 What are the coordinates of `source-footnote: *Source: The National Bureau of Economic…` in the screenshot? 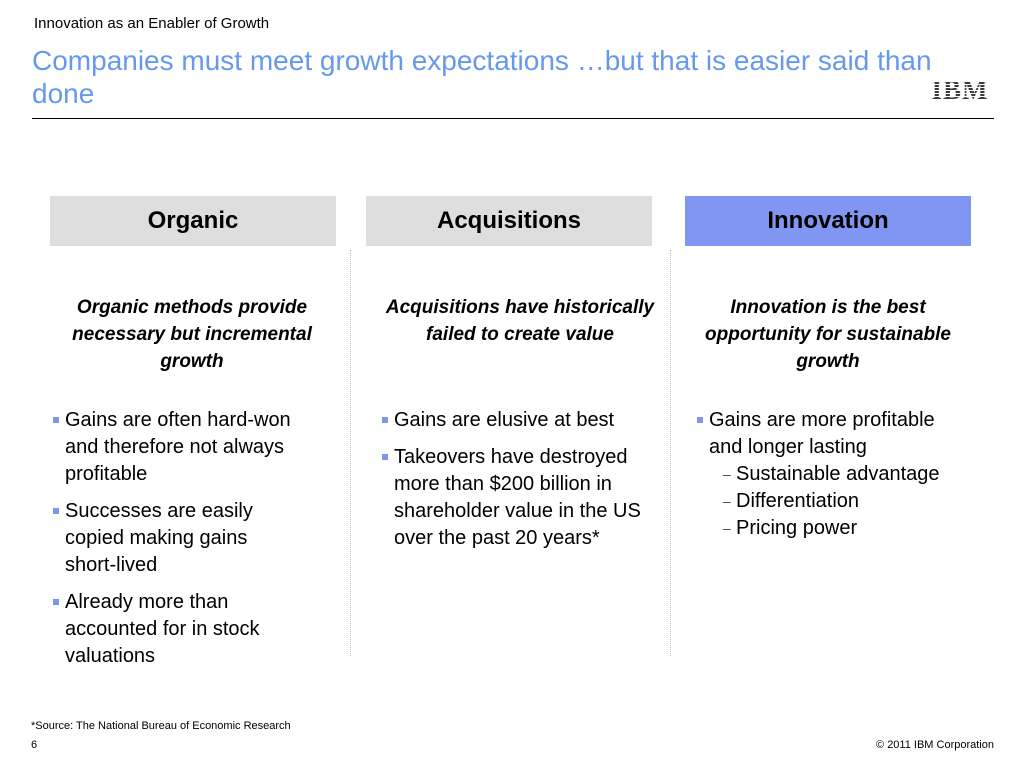 It's located at (161, 726).